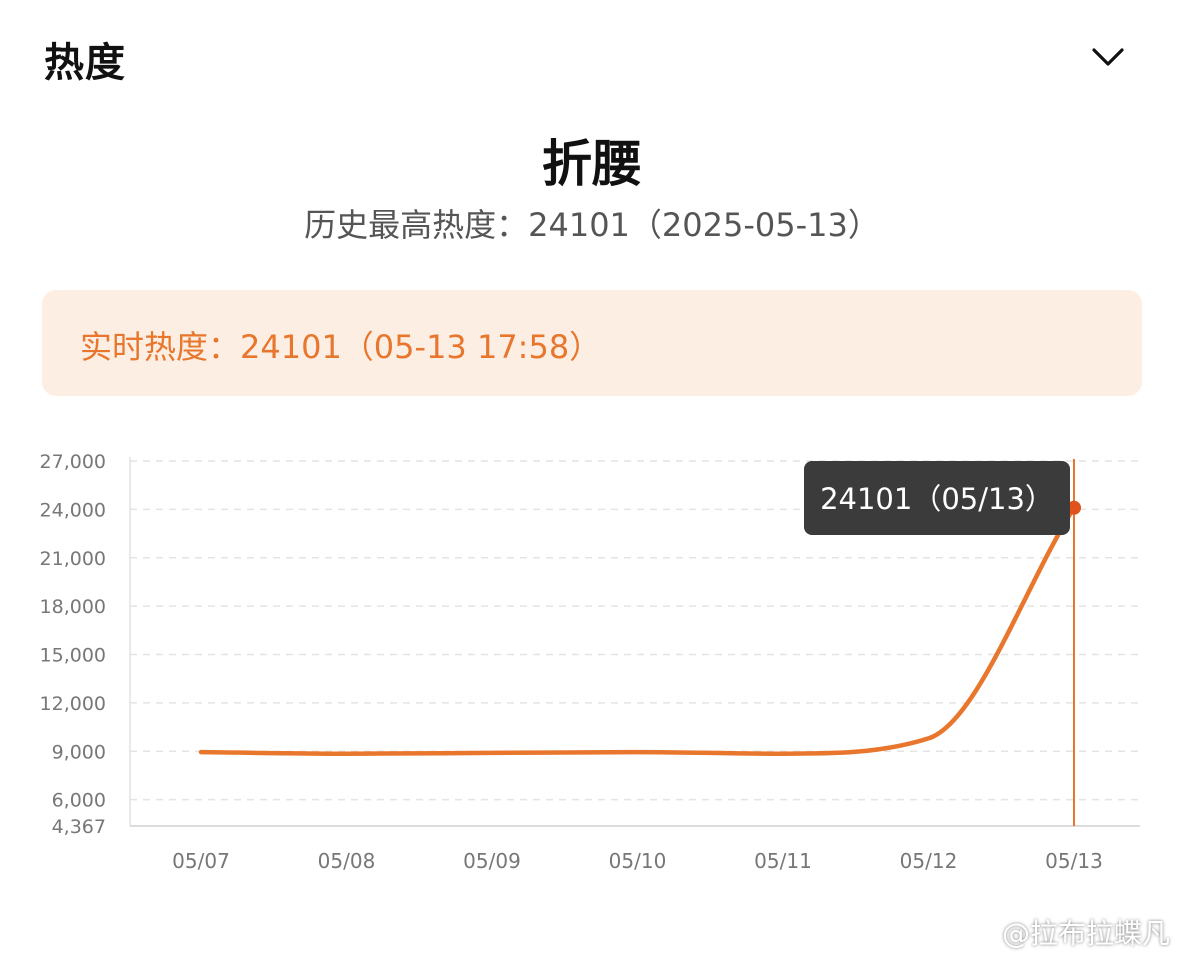 Image resolution: width=1184 pixels, height=960 pixels. What do you see at coordinates (85, 63) in the screenshot?
I see `section-title: 热度` at bounding box center [85, 63].